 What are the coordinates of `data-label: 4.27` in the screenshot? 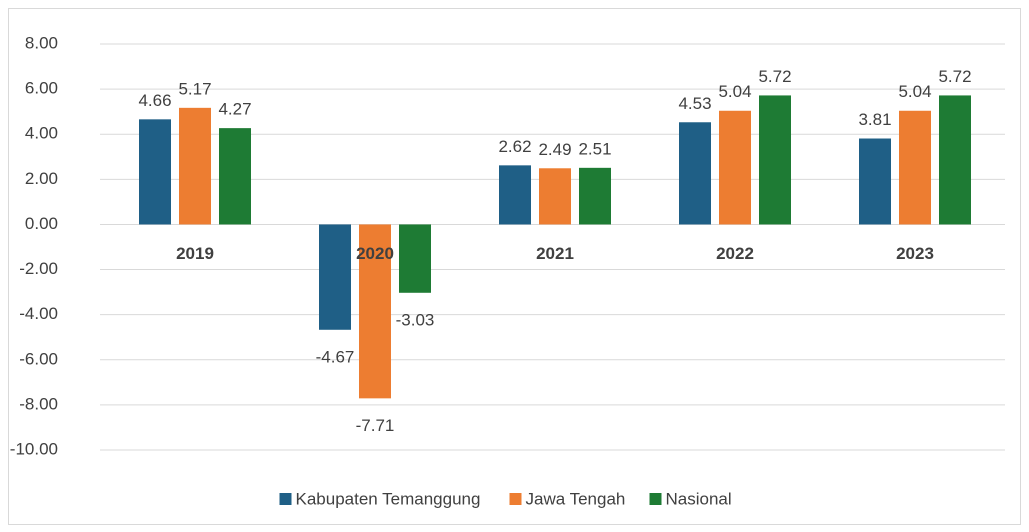 It's located at (234, 109).